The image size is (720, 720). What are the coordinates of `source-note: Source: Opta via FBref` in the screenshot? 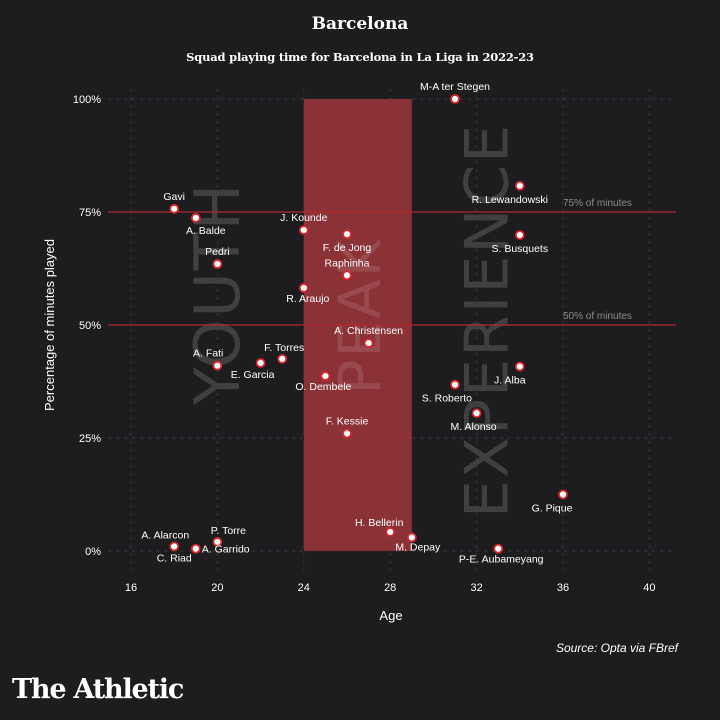 It's located at (616, 648).